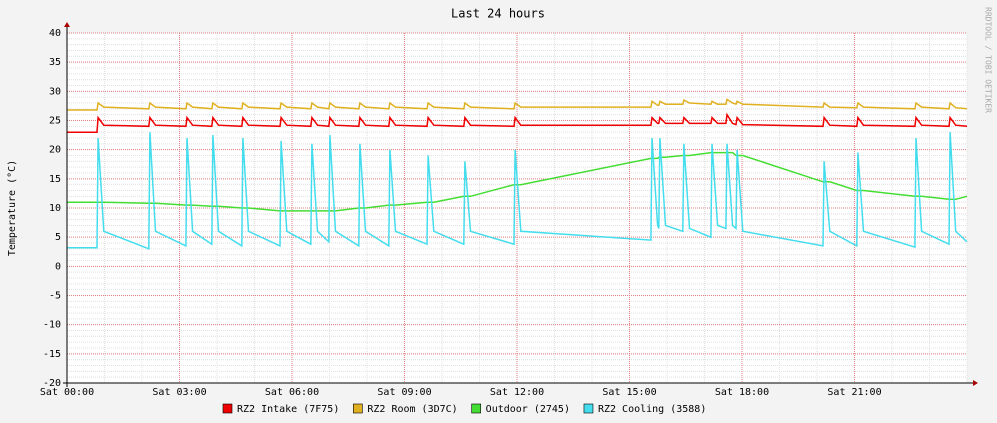  What do you see at coordinates (292, 392) in the screenshot?
I see `x-tick-label: Sat 06:00` at bounding box center [292, 392].